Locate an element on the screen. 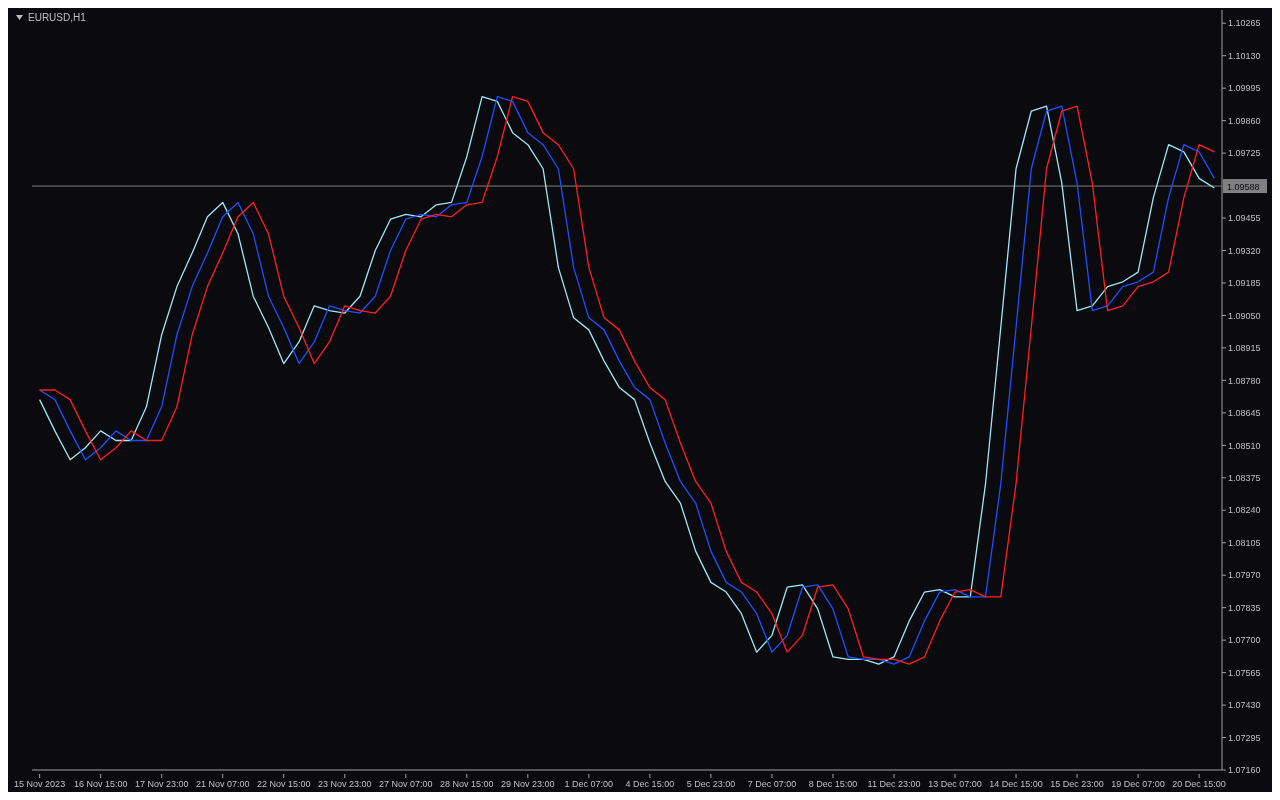  y-tick-label: 1.07160 is located at coordinates (1244, 770).